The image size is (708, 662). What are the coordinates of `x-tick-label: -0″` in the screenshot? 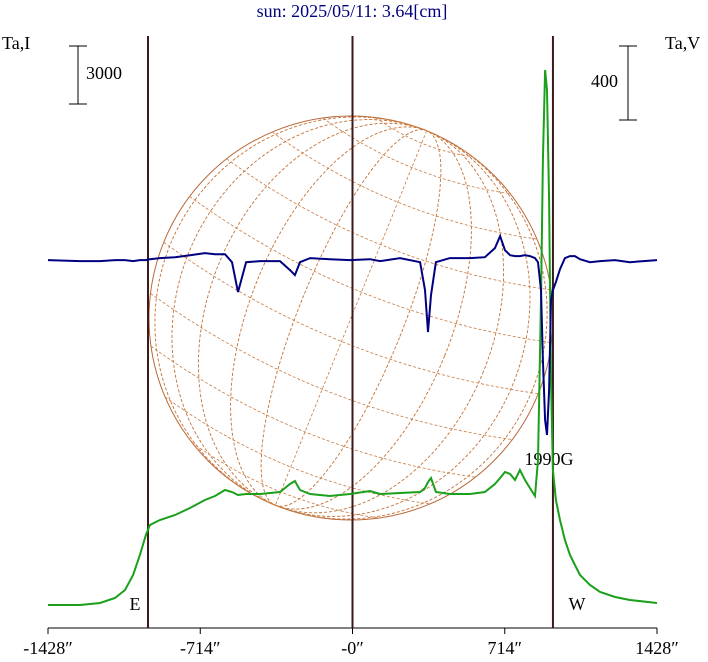 It's located at (352, 648).